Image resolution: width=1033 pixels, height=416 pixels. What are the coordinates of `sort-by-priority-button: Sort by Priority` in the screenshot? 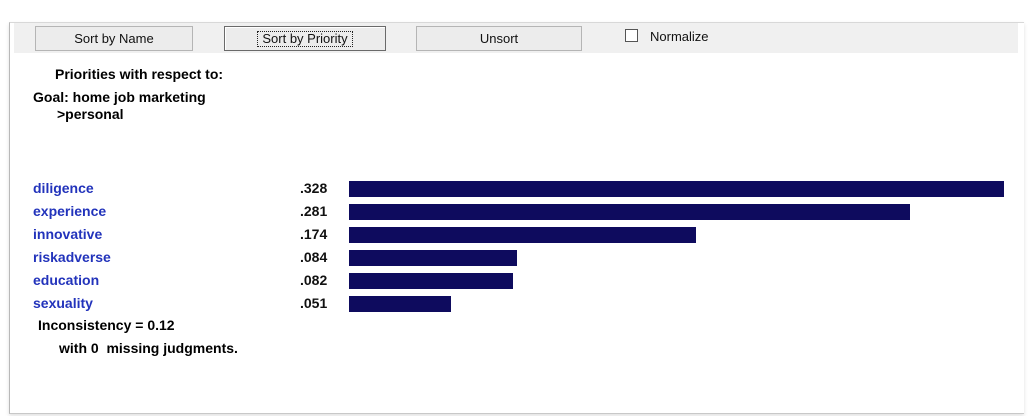 It's located at (305, 38).